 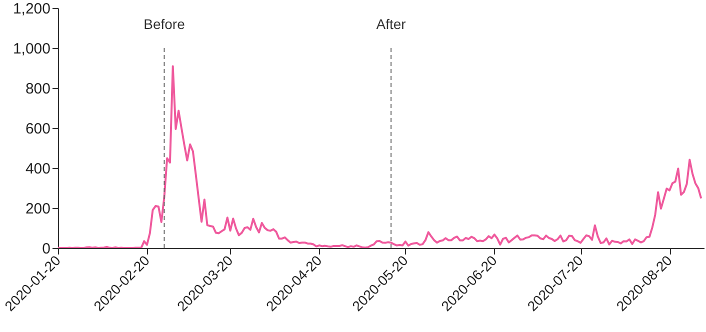 I want to click on ref-line-label: Before, so click(x=165, y=24).